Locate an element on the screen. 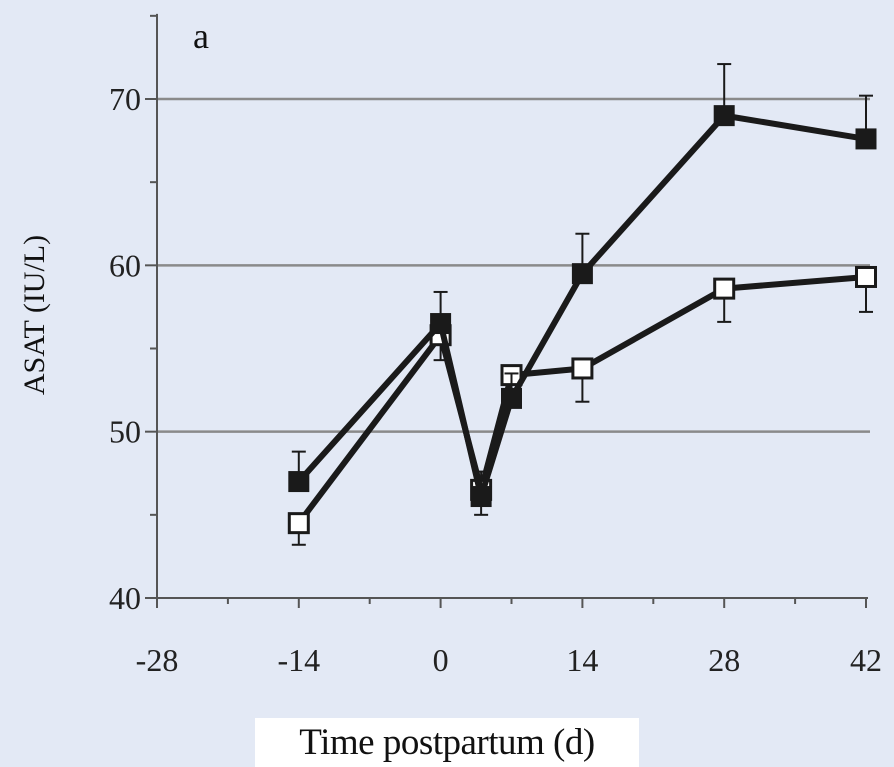 The height and width of the screenshot is (767, 894). x-tick-label: 42 is located at coordinates (866, 660).